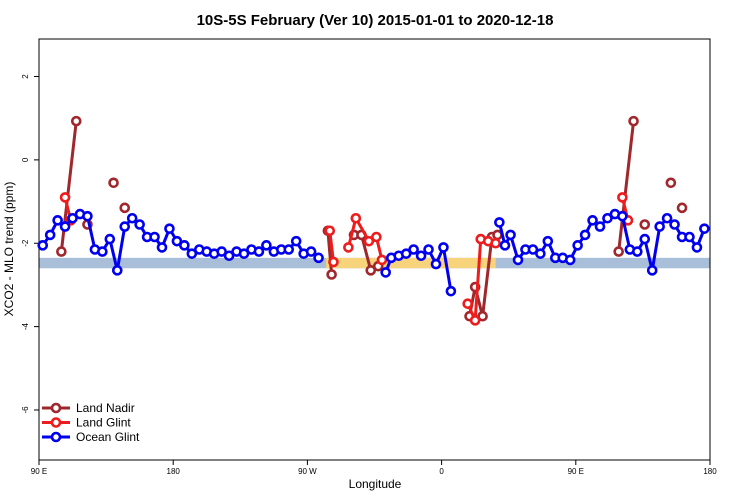  What do you see at coordinates (25, 159) in the screenshot?
I see `y-tick-label: 0` at bounding box center [25, 159].